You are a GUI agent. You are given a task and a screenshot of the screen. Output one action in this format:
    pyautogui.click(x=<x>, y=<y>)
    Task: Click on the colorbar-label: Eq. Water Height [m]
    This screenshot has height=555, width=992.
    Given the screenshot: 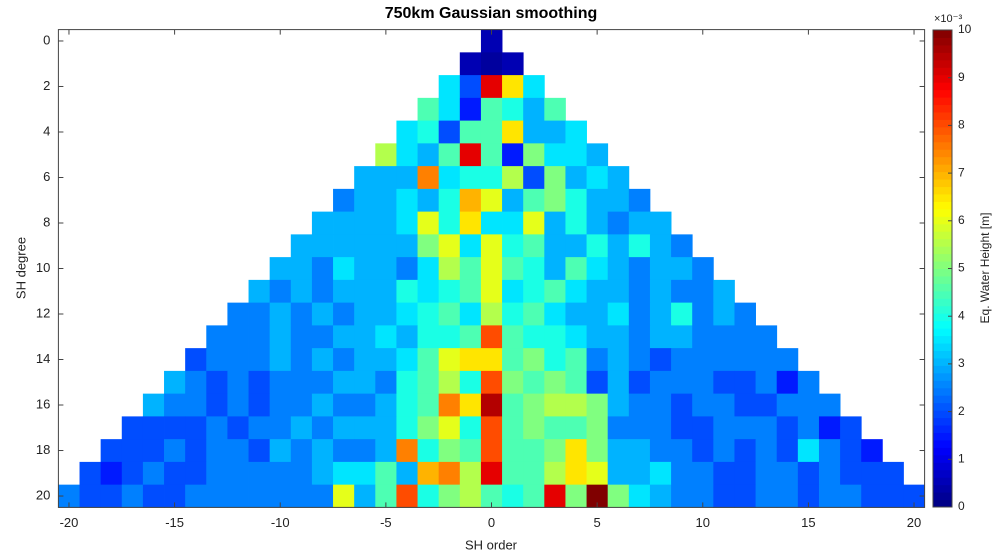 What is the action you would take?
    pyautogui.click(x=985, y=268)
    